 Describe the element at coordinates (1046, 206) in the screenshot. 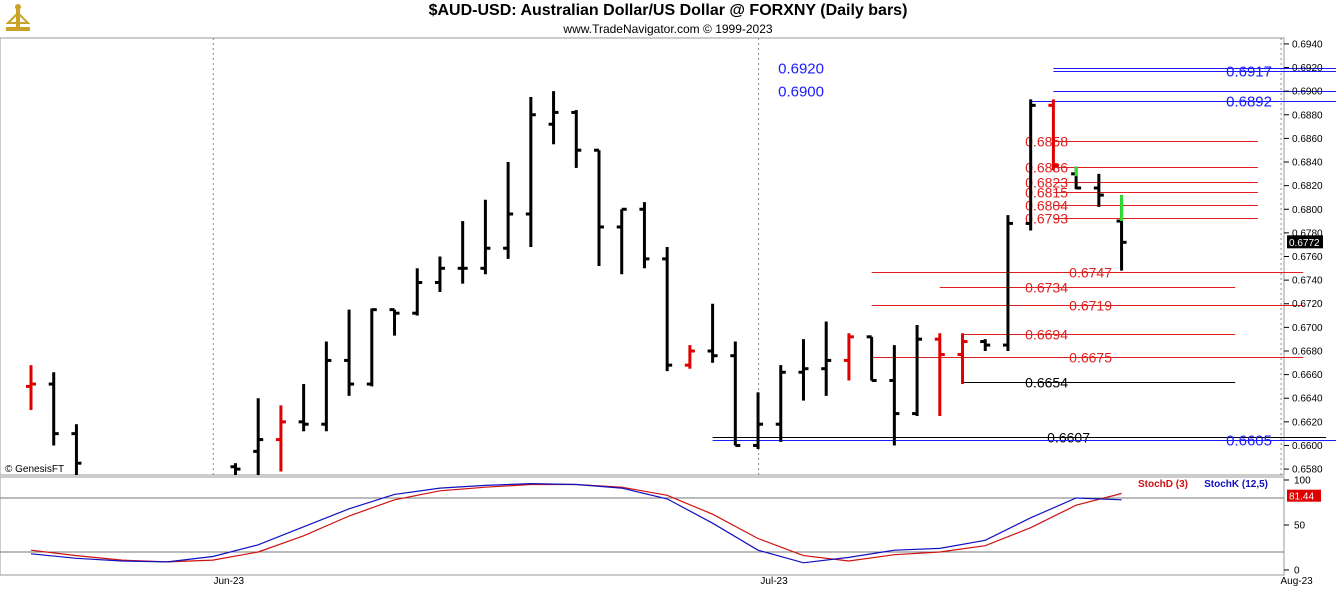

I see `level-label: 0.6804` at that location.